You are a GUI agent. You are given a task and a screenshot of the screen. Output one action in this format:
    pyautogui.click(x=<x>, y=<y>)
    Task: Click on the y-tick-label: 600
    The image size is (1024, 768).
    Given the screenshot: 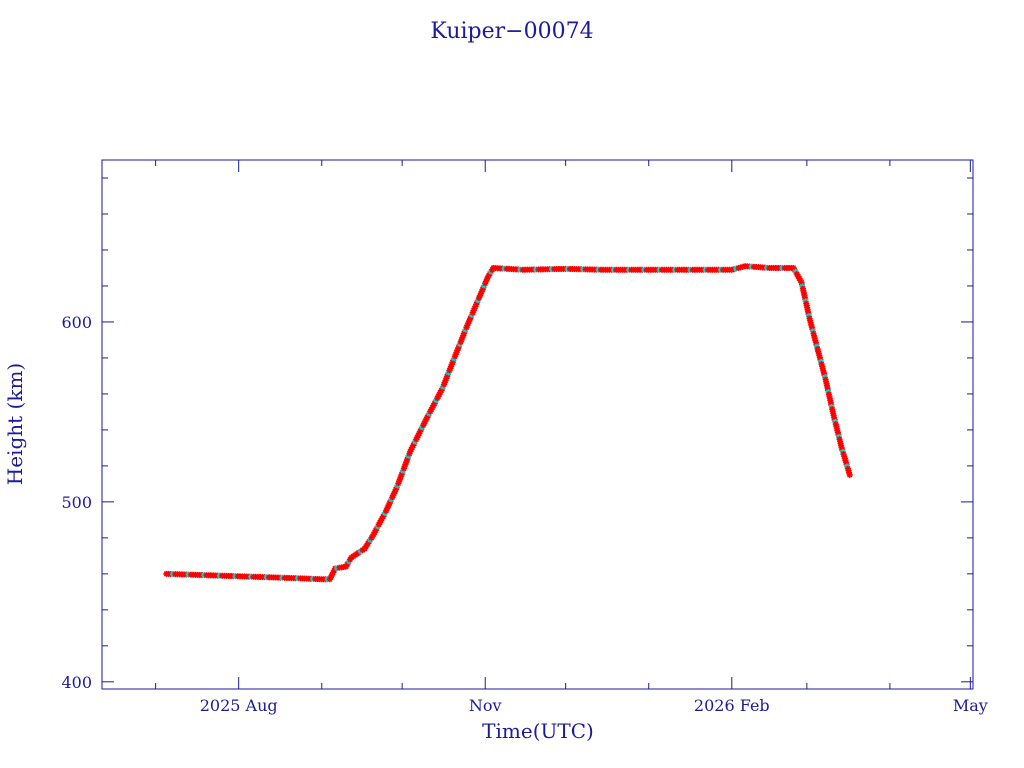 What is the action you would take?
    pyautogui.click(x=76, y=322)
    